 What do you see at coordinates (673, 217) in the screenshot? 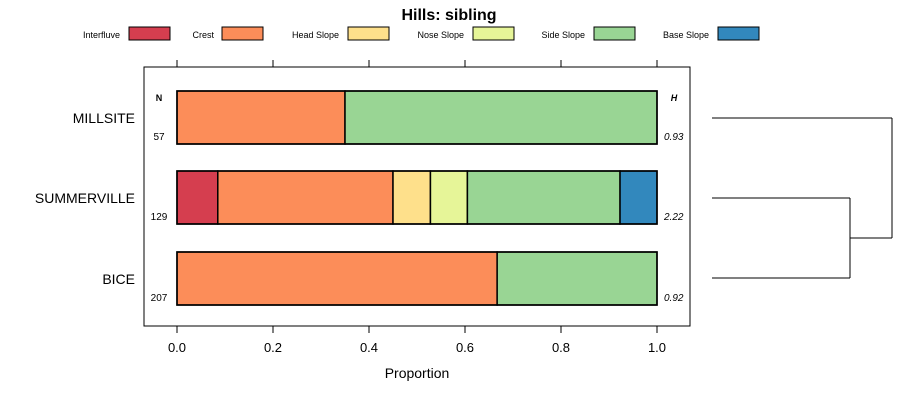
I see `row-h-value: 2.22` at bounding box center [673, 217].